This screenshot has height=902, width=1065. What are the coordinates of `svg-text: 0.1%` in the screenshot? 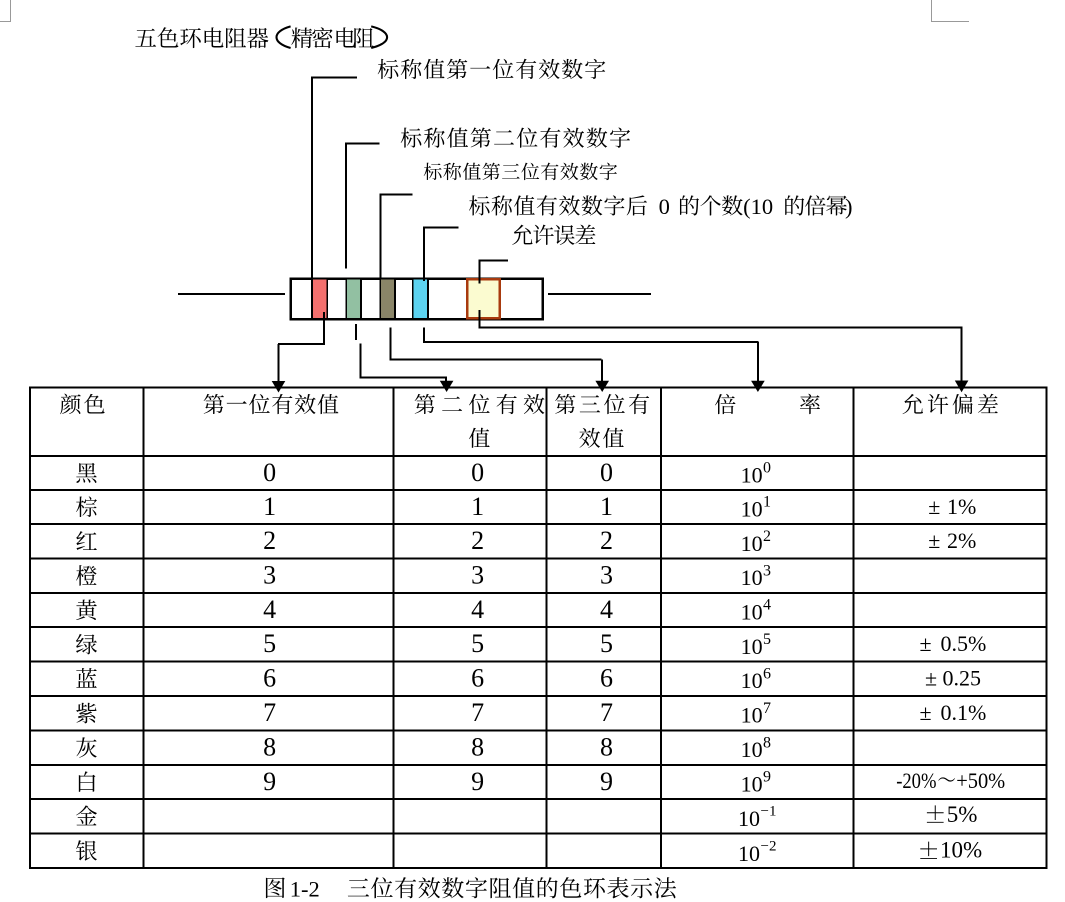 It's located at (964, 712).